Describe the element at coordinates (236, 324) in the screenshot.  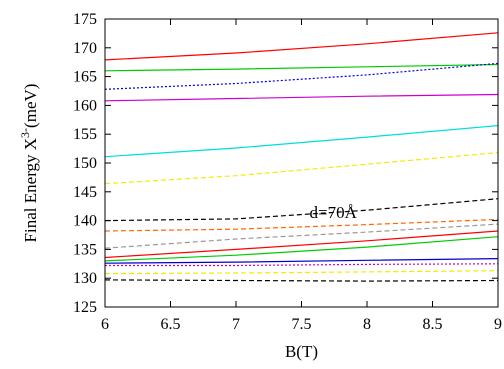
I see `x-tick-label: 7` at that location.